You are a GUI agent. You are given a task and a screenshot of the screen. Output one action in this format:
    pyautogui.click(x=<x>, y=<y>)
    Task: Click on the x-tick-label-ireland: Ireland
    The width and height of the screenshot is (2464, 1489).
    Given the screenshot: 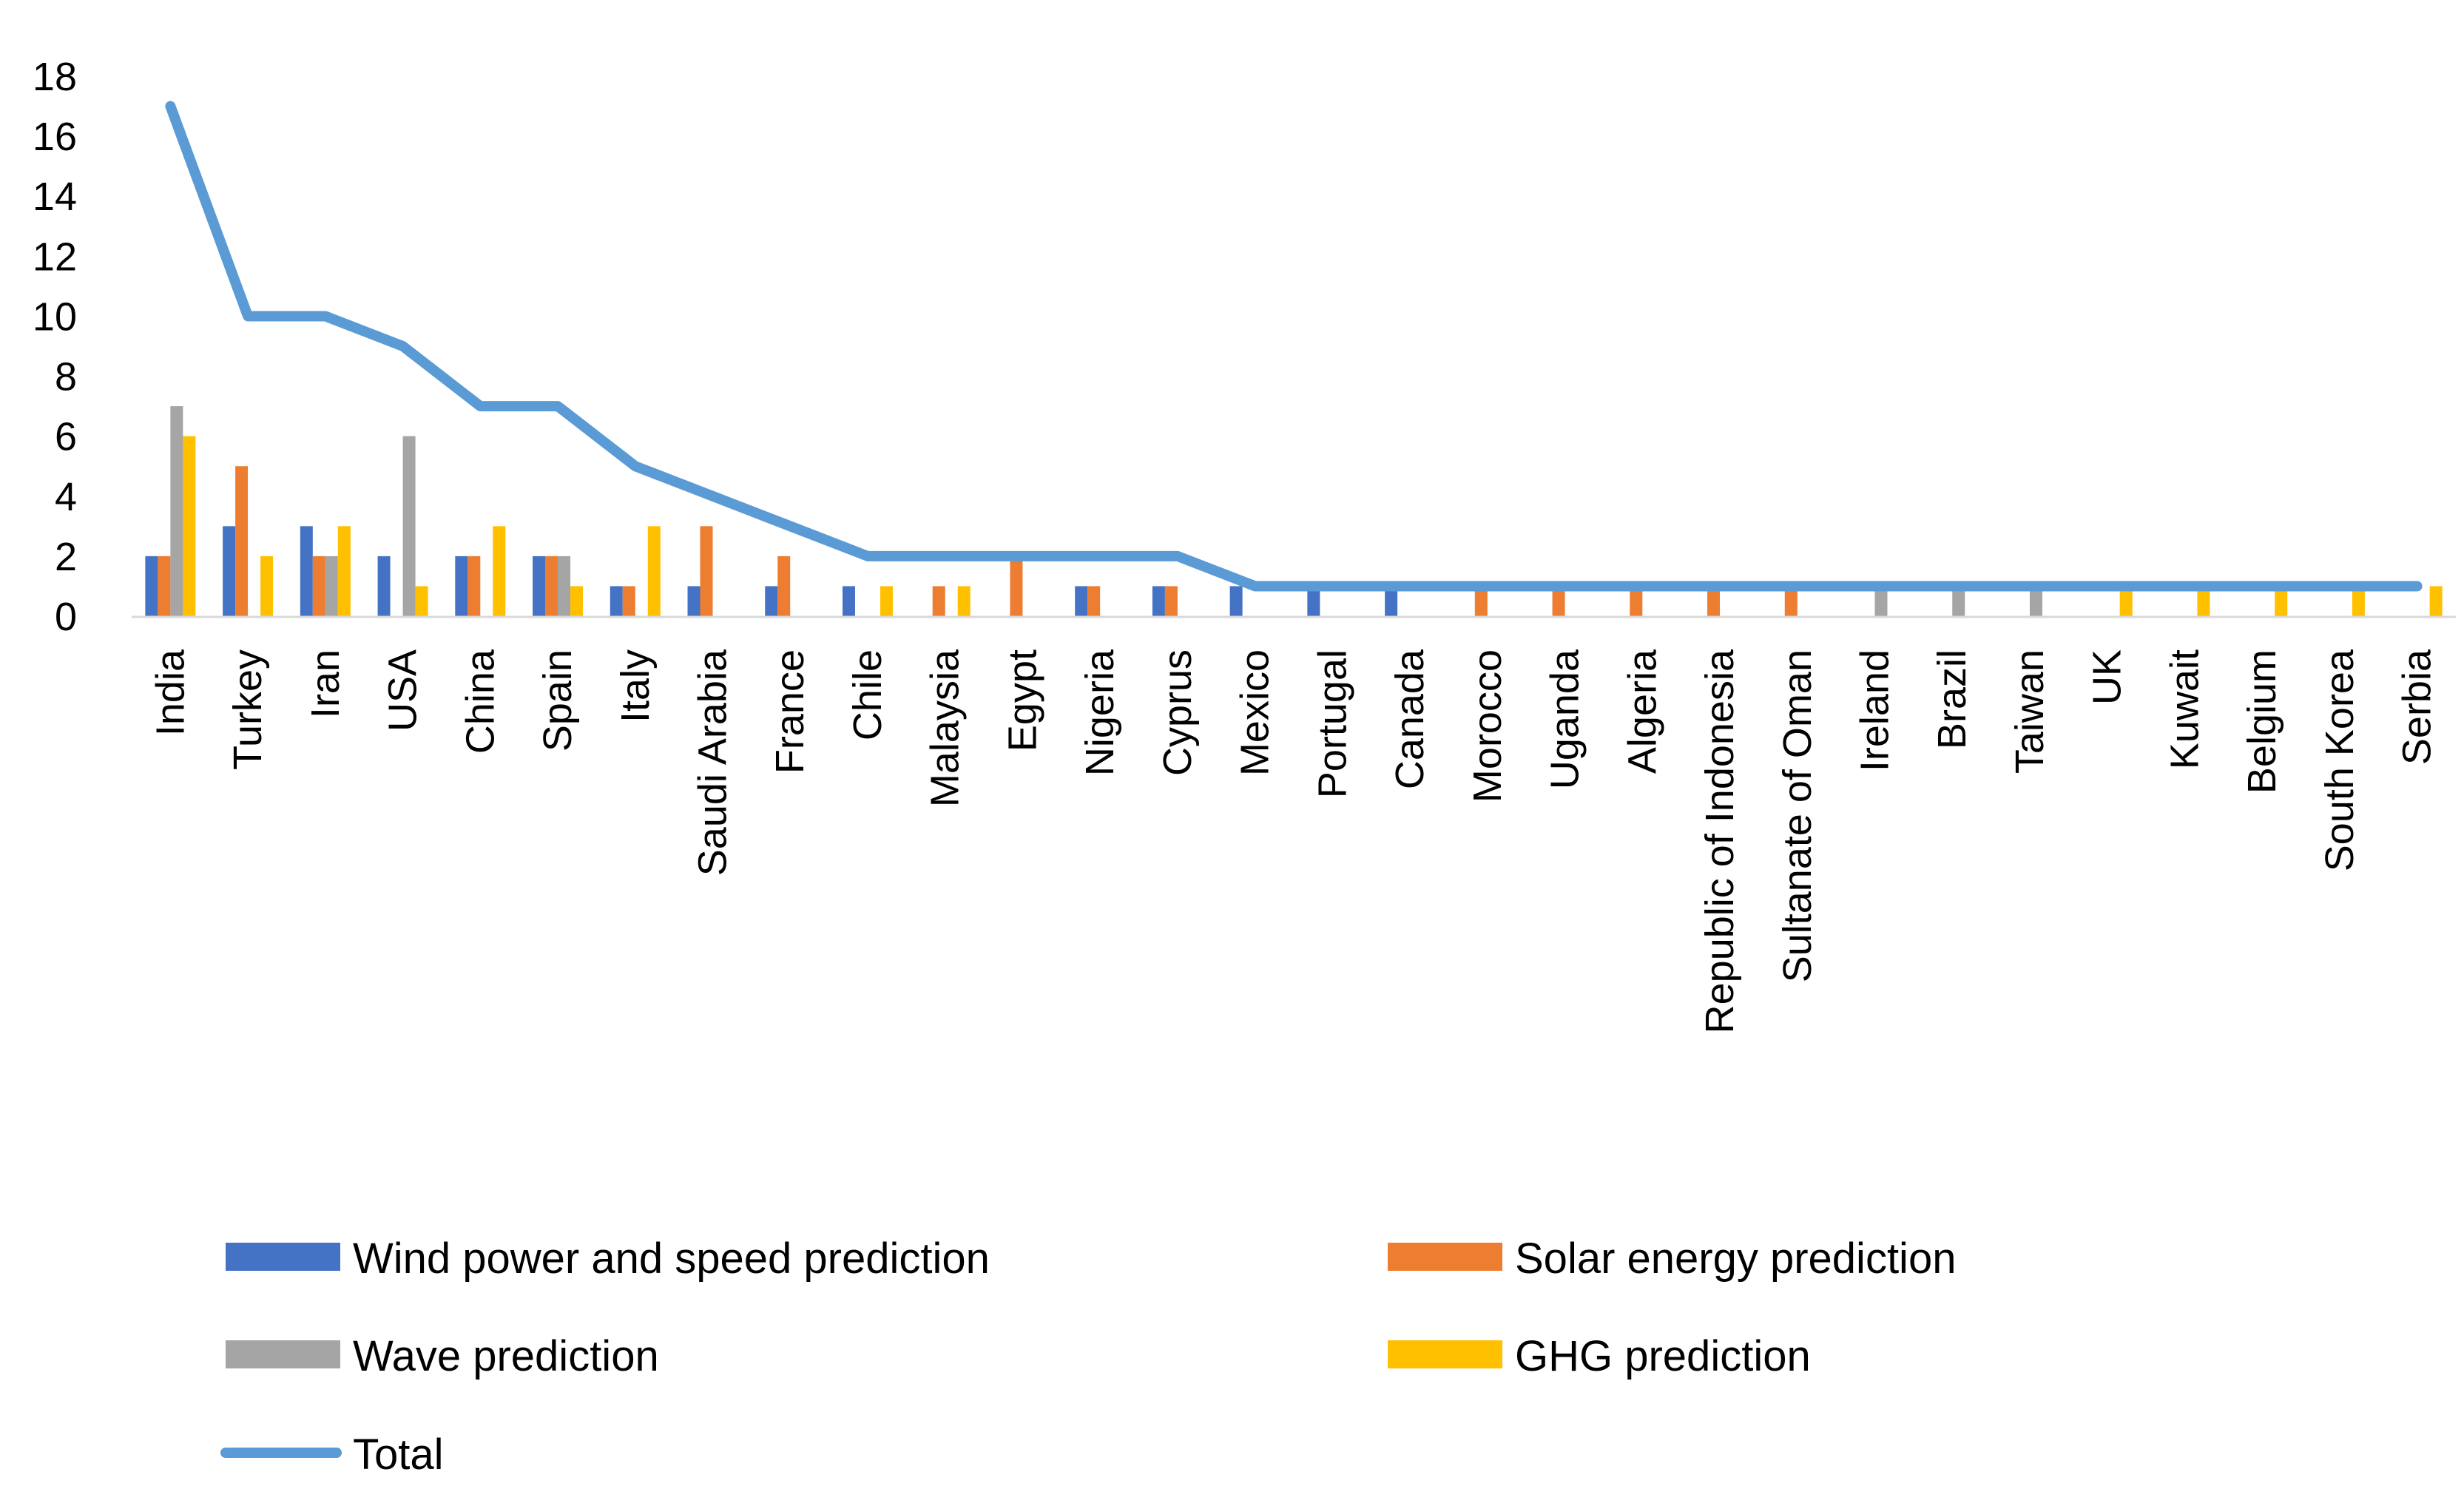 What is the action you would take?
    pyautogui.click(x=1875, y=710)
    